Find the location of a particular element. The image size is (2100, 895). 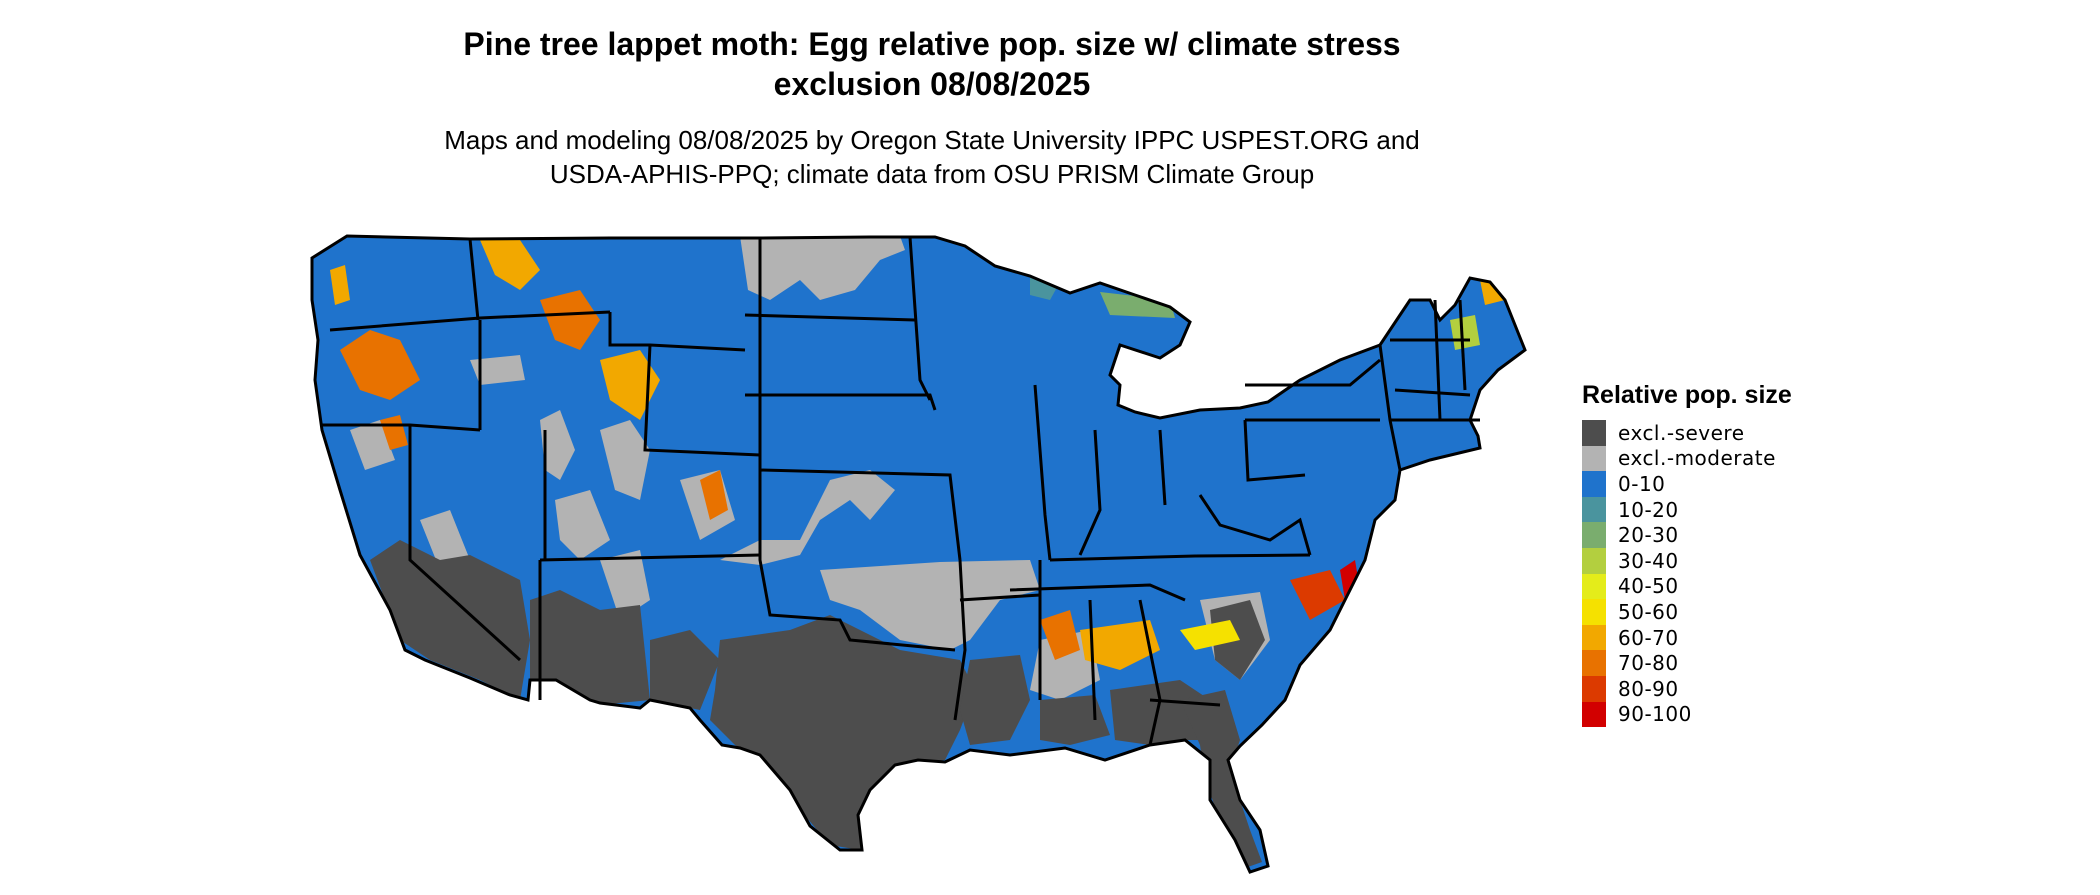

legend-item: 20-30 is located at coordinates (1687, 535).